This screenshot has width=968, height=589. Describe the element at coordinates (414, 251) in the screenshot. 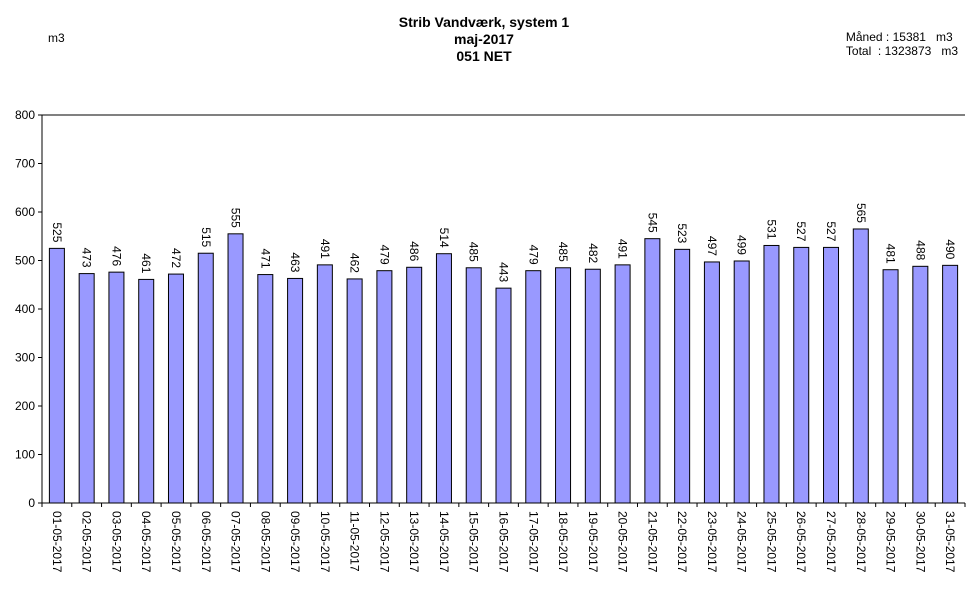

I see `data-label: 486` at that location.